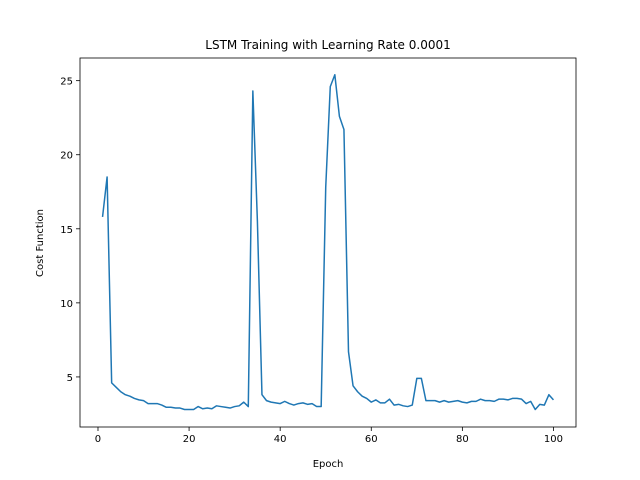 The image size is (640, 480). What do you see at coordinates (462, 439) in the screenshot?
I see `x-tick-label: 80` at bounding box center [462, 439].